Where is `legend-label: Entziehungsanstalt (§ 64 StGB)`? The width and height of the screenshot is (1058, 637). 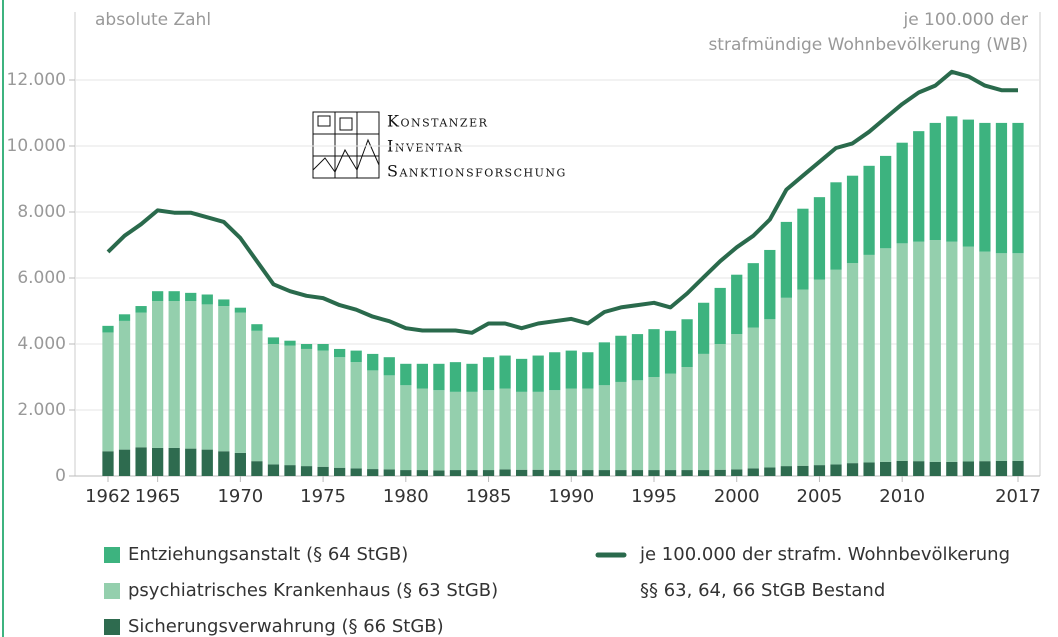
legend-label: Entziehungsanstalt (§ 64 StGB) is located at coordinates (268, 554).